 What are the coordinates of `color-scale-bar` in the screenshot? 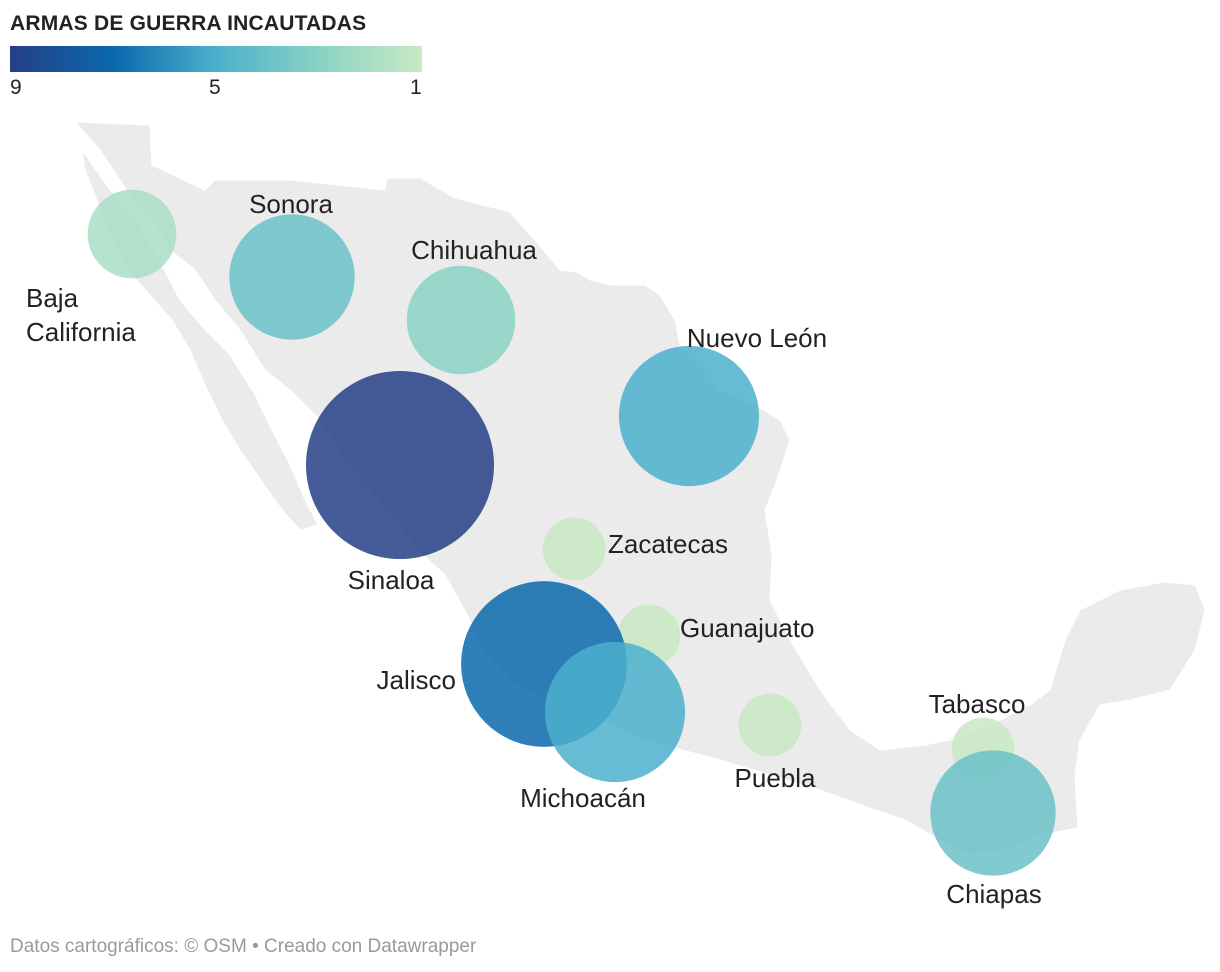 It's located at (216, 59).